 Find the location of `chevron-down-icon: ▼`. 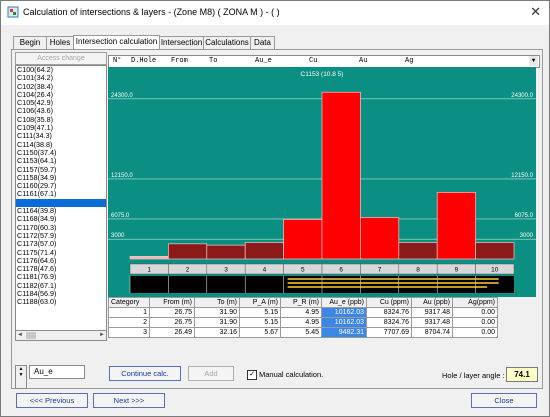

chevron-down-icon: ▼ is located at coordinates (533, 61).